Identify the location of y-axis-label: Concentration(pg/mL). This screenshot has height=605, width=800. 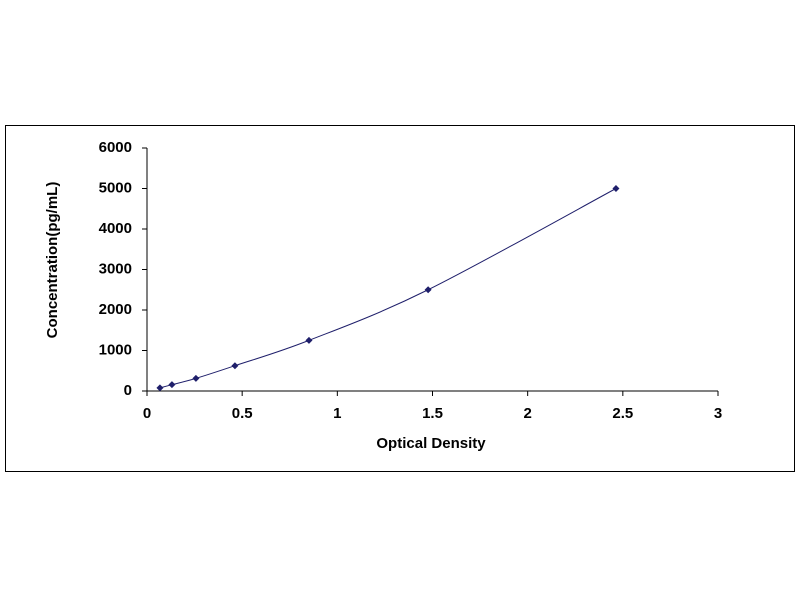
(52, 260).